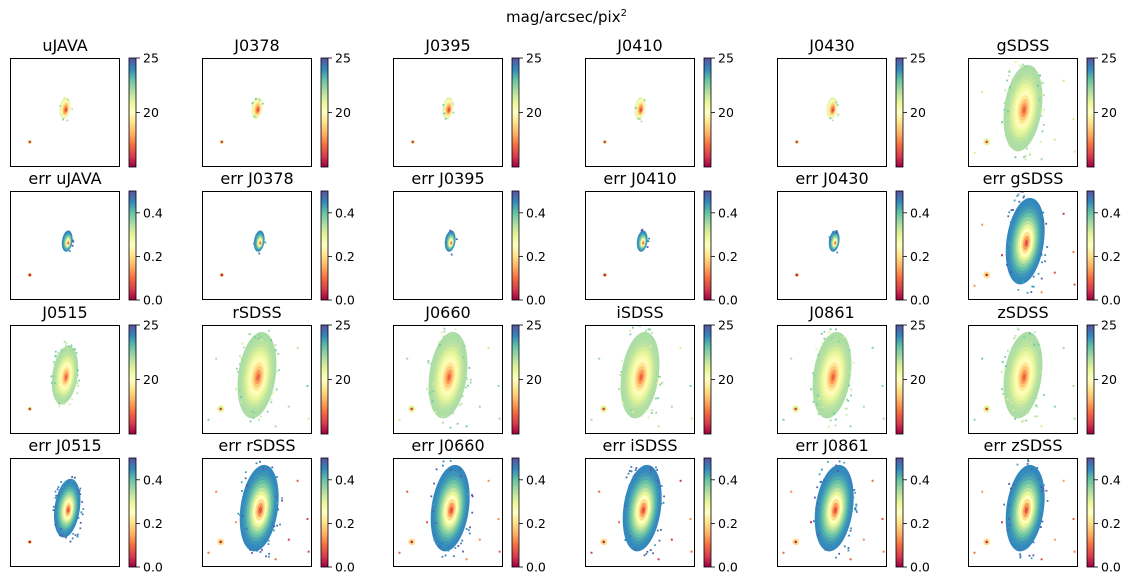 This screenshot has width=1133, height=586. I want to click on panel-err-gsdss: err gSDSS 0.0 0.2 0.4, so click(1044, 238).